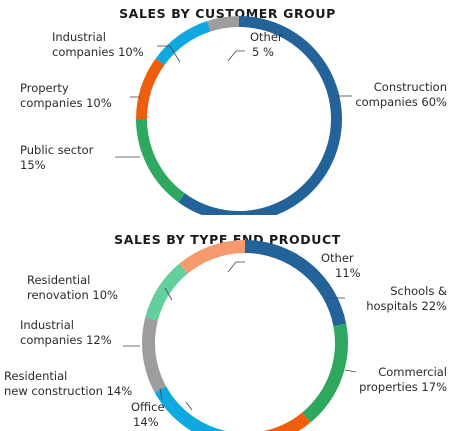 The image size is (455, 431). What do you see at coordinates (406, 306) in the screenshot?
I see `label-line: hospitals 22%` at bounding box center [406, 306].